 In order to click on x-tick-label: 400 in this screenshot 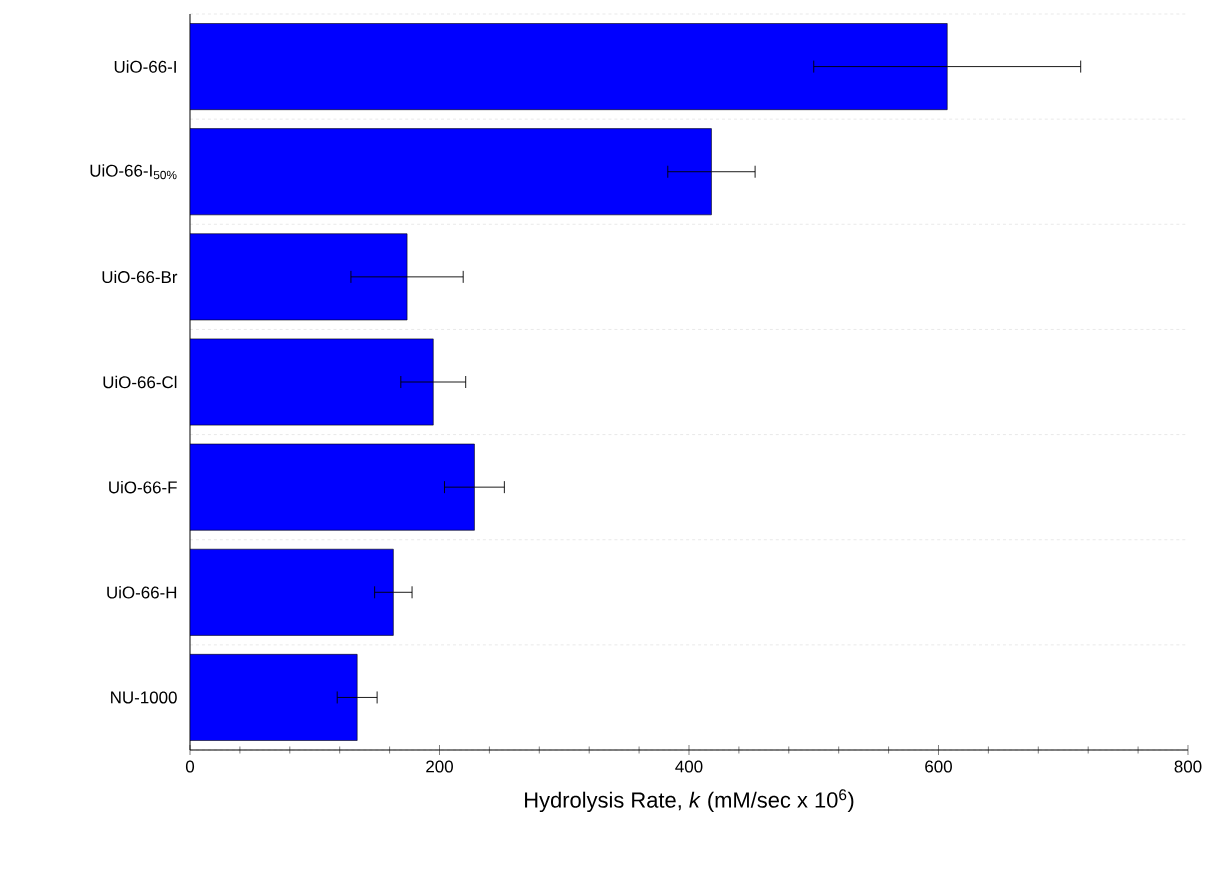, I will do `click(689, 766)`.